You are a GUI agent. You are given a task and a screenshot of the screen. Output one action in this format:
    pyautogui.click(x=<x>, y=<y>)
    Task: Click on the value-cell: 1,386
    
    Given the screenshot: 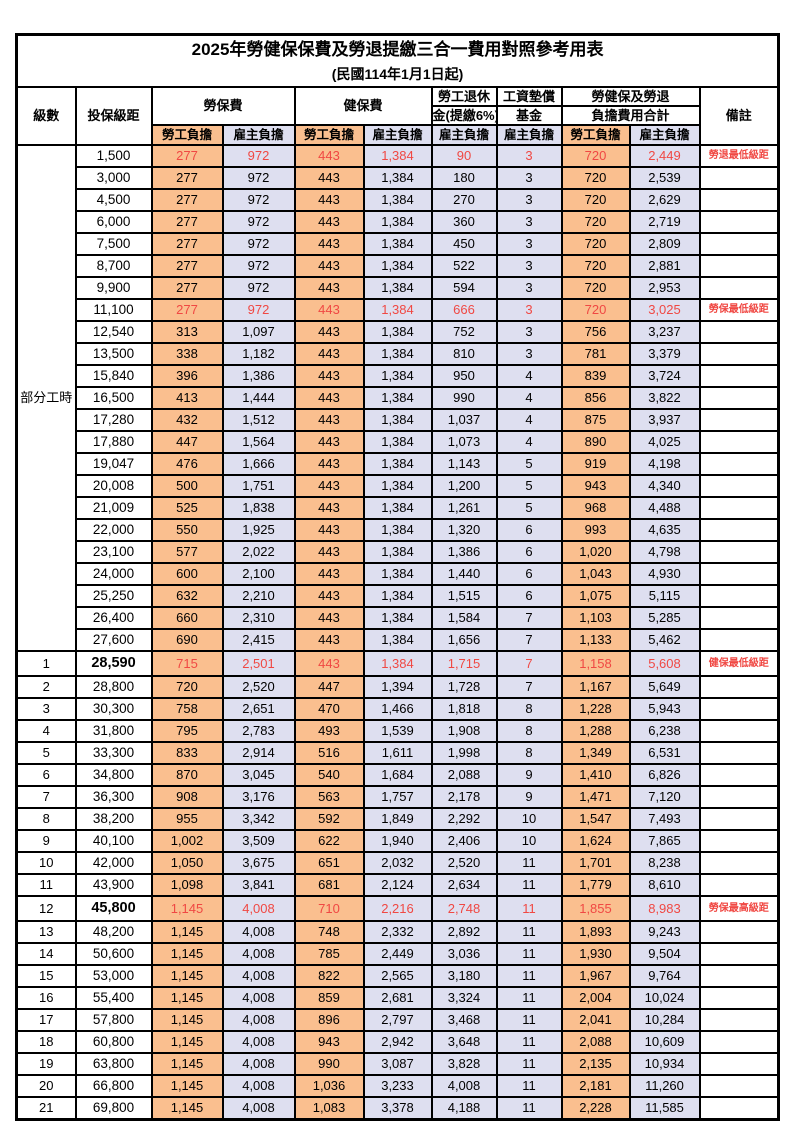 What is the action you would take?
    pyautogui.click(x=258, y=375)
    